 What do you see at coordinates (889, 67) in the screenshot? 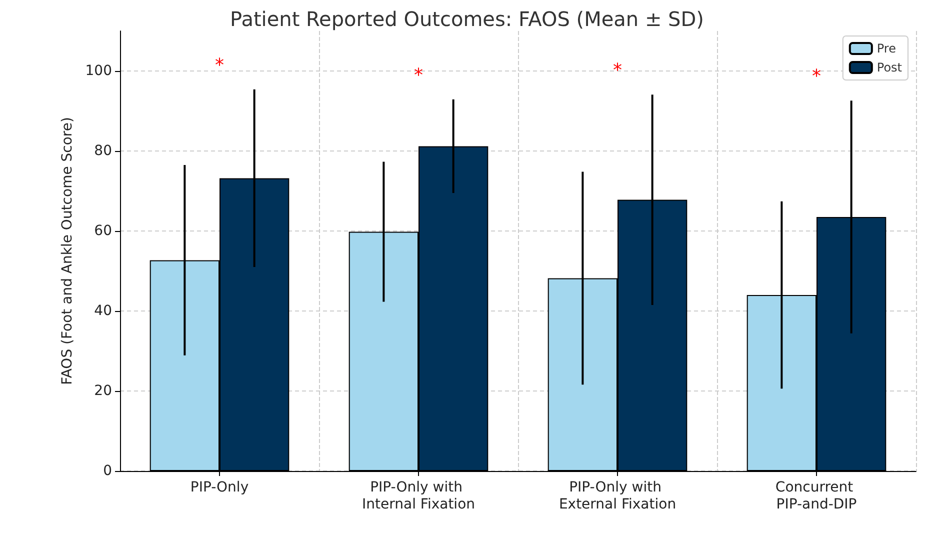
I see `legend-label: Post` at bounding box center [889, 67].